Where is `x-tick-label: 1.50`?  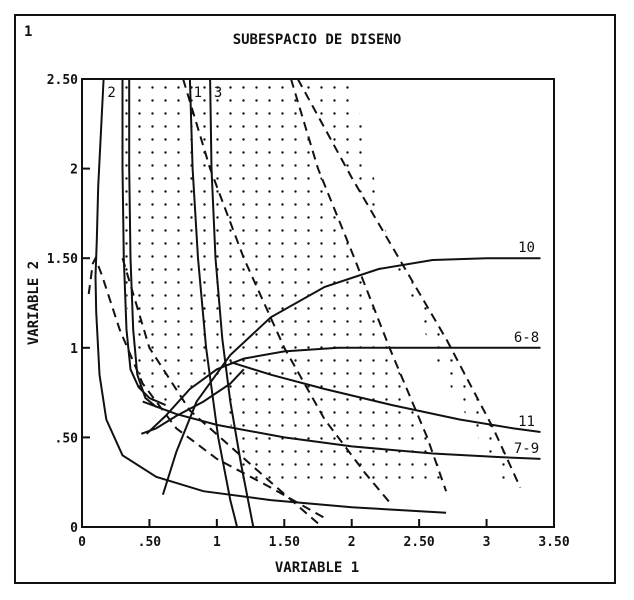 x-tick-label: 1.50 is located at coordinates (284, 542).